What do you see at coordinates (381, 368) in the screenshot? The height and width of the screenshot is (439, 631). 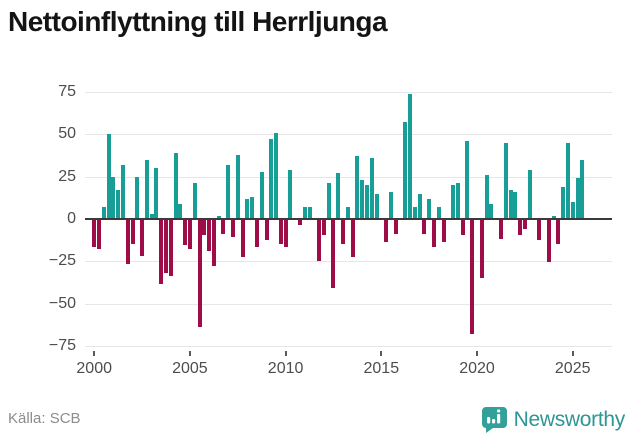 I see `x-axis-year-label: 2015` at bounding box center [381, 368].